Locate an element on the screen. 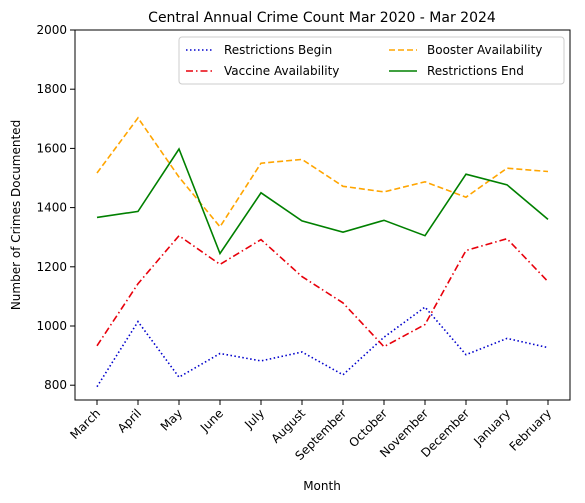 This screenshot has height=503, width=585. x-tick-label: April is located at coordinates (129, 420).